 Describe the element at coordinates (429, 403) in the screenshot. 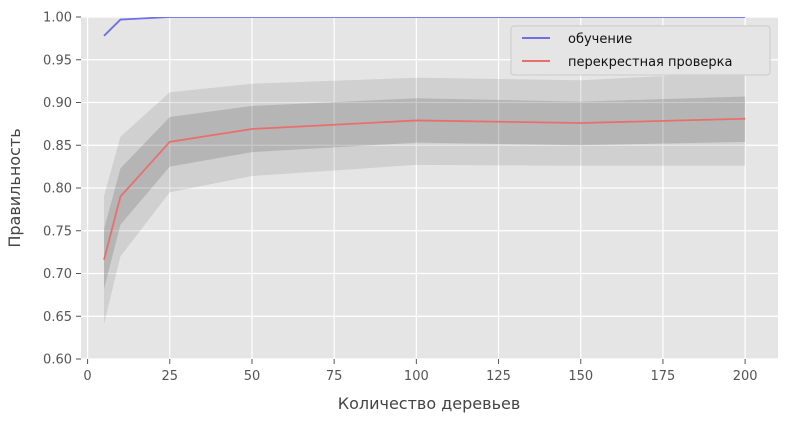

I see `x-axis-label: Количество деревьев` at that location.